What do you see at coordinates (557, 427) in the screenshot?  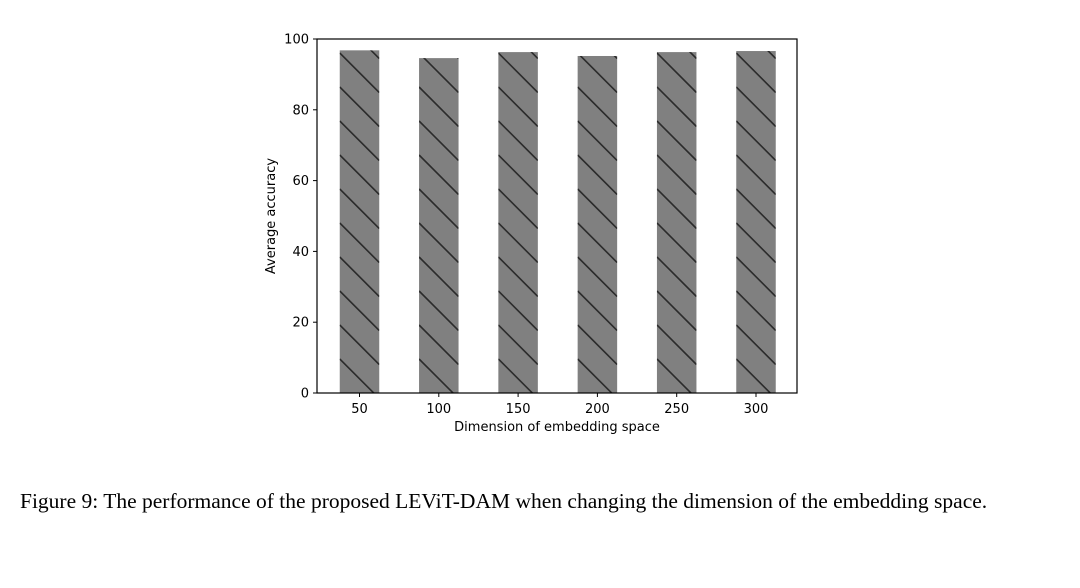 I see `x-axis-label: Dimension of embedding space` at bounding box center [557, 427].